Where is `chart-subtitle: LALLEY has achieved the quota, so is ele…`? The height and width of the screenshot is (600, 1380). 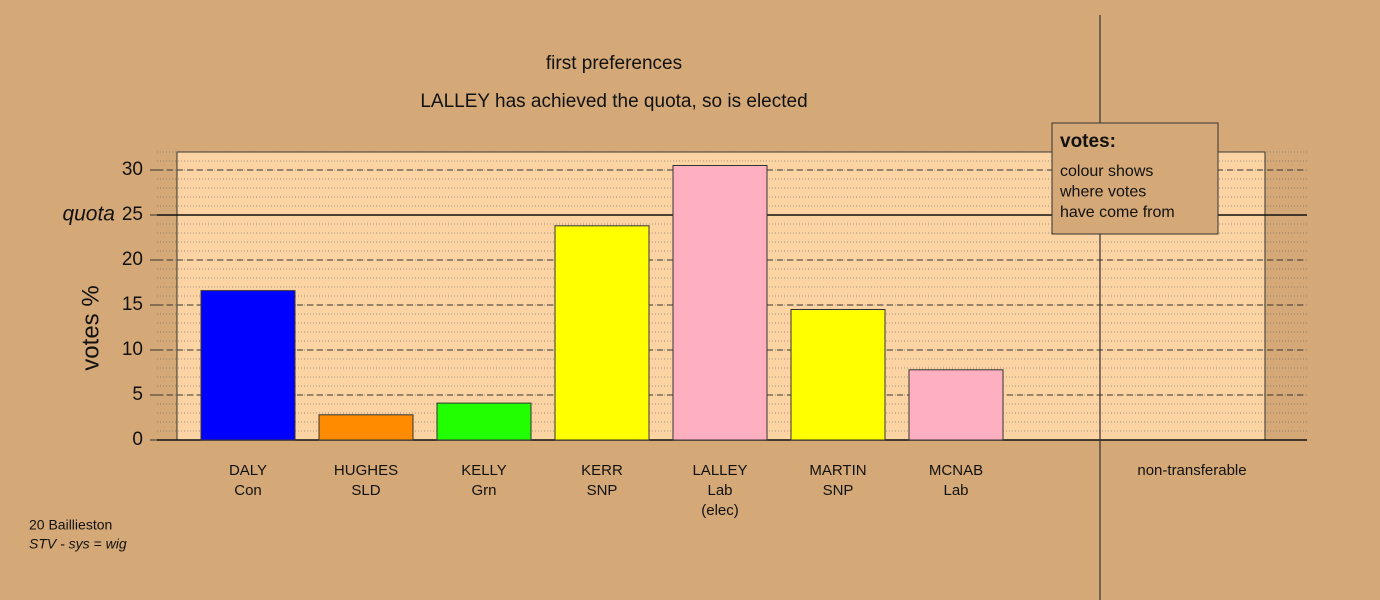 chart-subtitle: LALLEY has achieved the quota, so is ele… is located at coordinates (613, 101).